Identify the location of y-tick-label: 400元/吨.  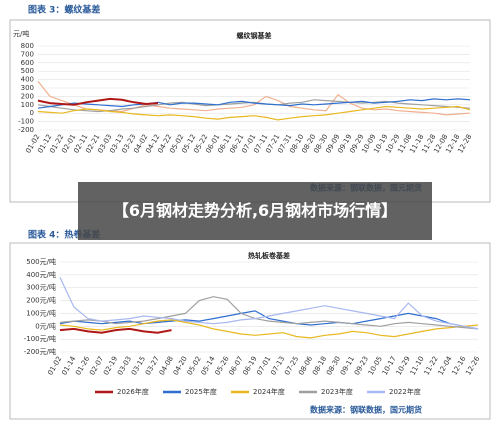
(41, 274).